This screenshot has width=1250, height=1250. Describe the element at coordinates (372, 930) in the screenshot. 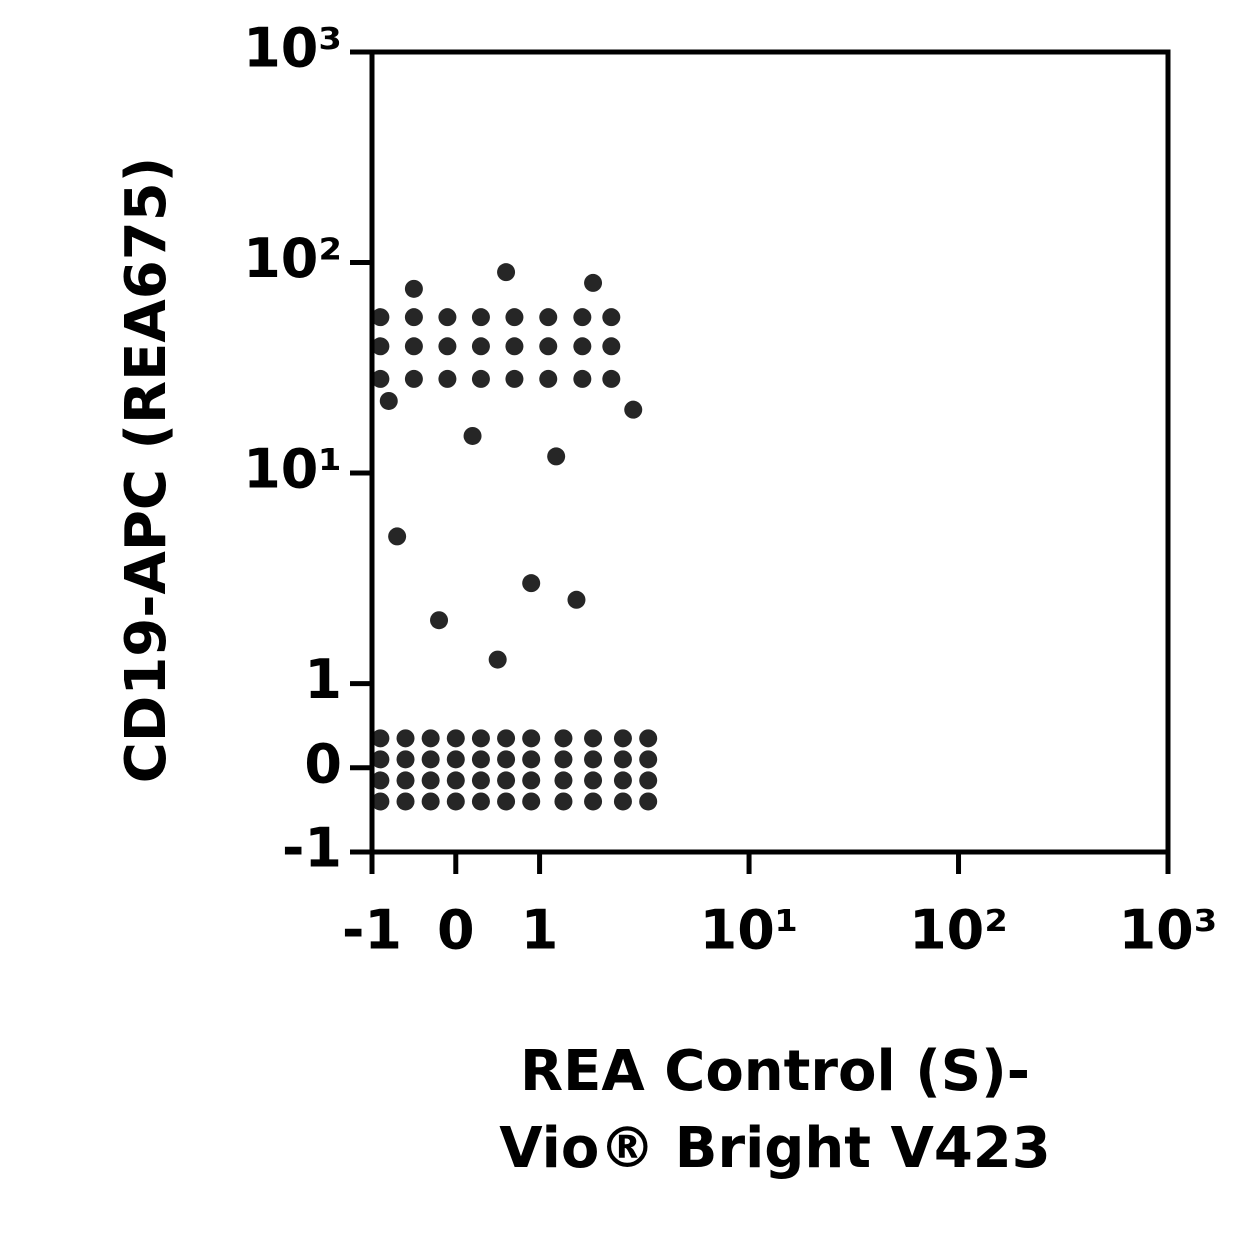

I see `x-tick-label: -1` at that location.